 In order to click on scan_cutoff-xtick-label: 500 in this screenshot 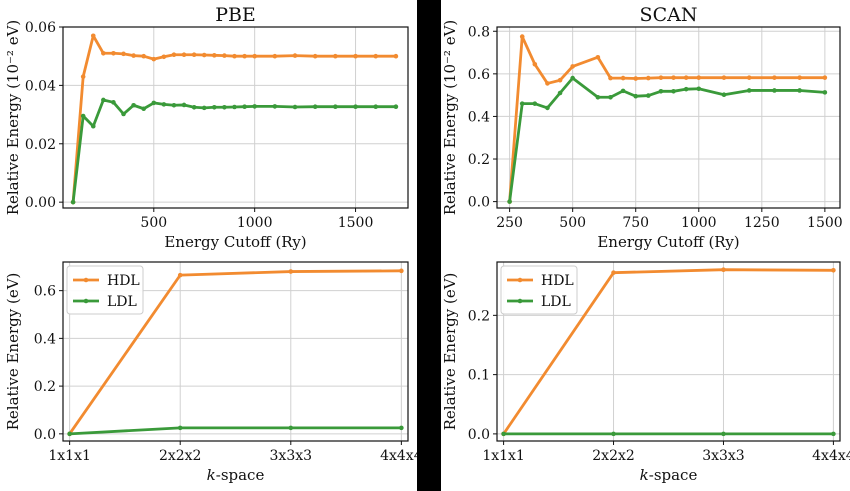, I will do `click(572, 223)`.